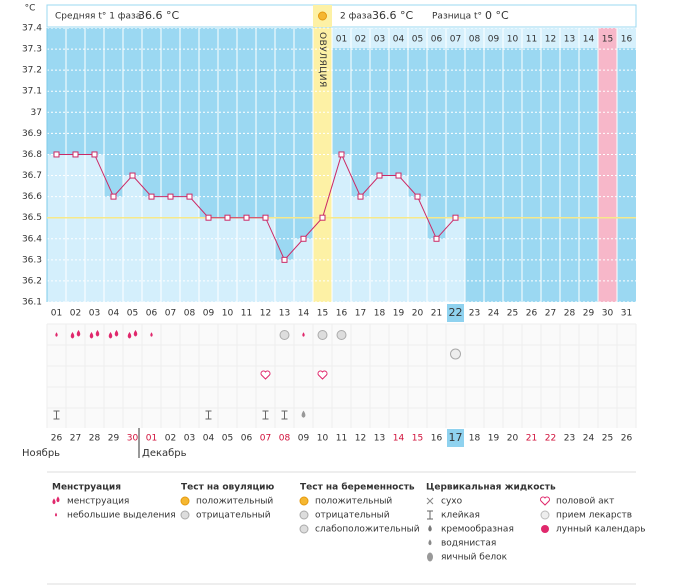  Describe the element at coordinates (436, 314) in the screenshot. I see `x-tick-label: 21` at that location.